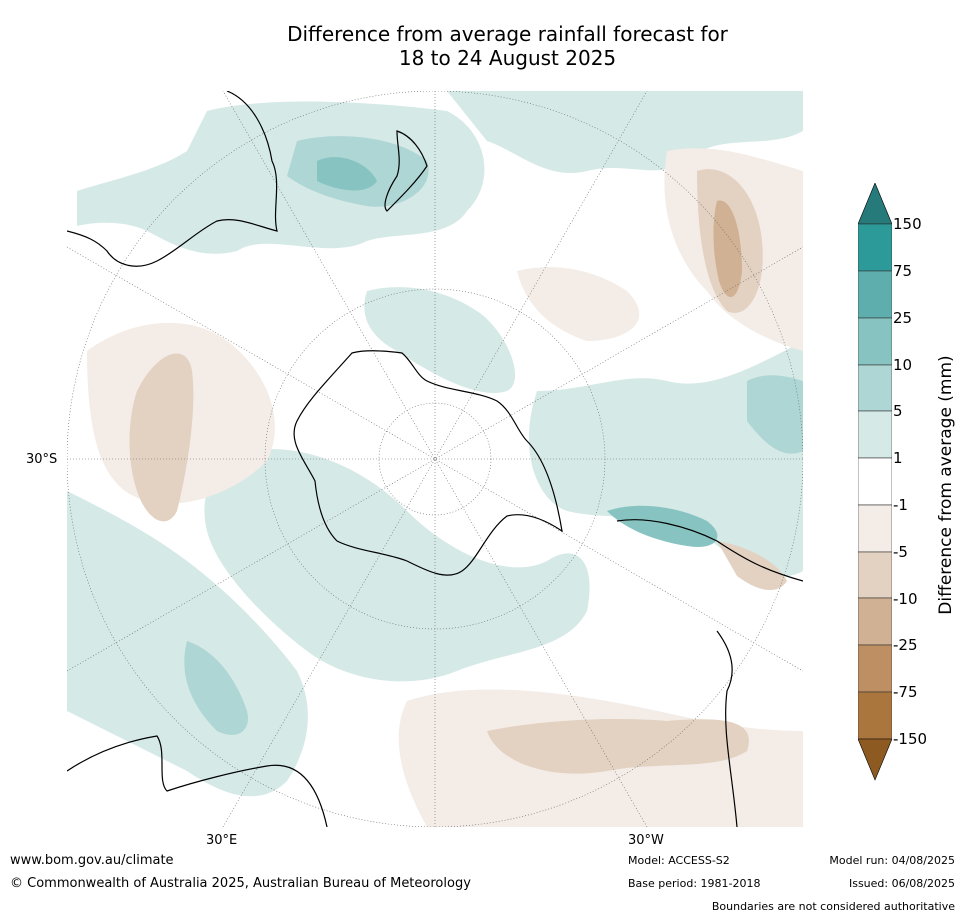  I want to click on dry-region-indian-core, so click(161, 437).